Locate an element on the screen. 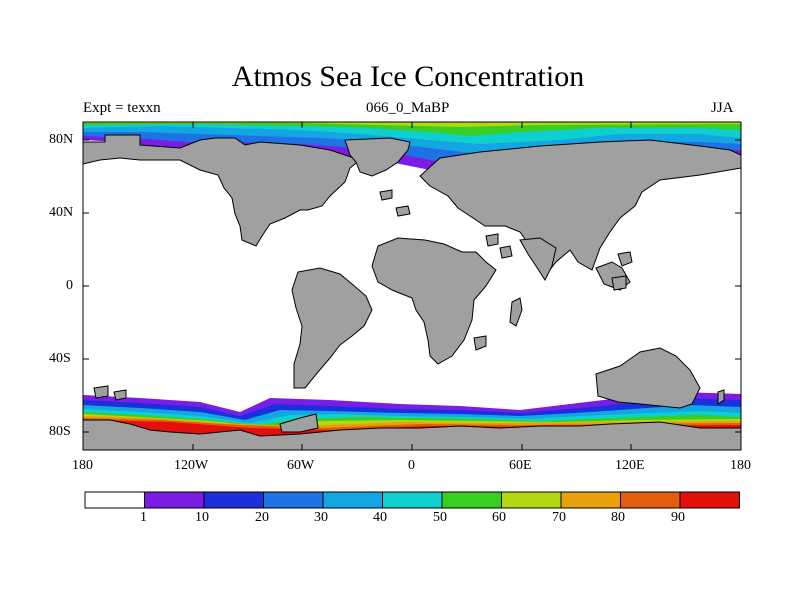 This screenshot has height=600, width=800. north-america is located at coordinates (222, 190).